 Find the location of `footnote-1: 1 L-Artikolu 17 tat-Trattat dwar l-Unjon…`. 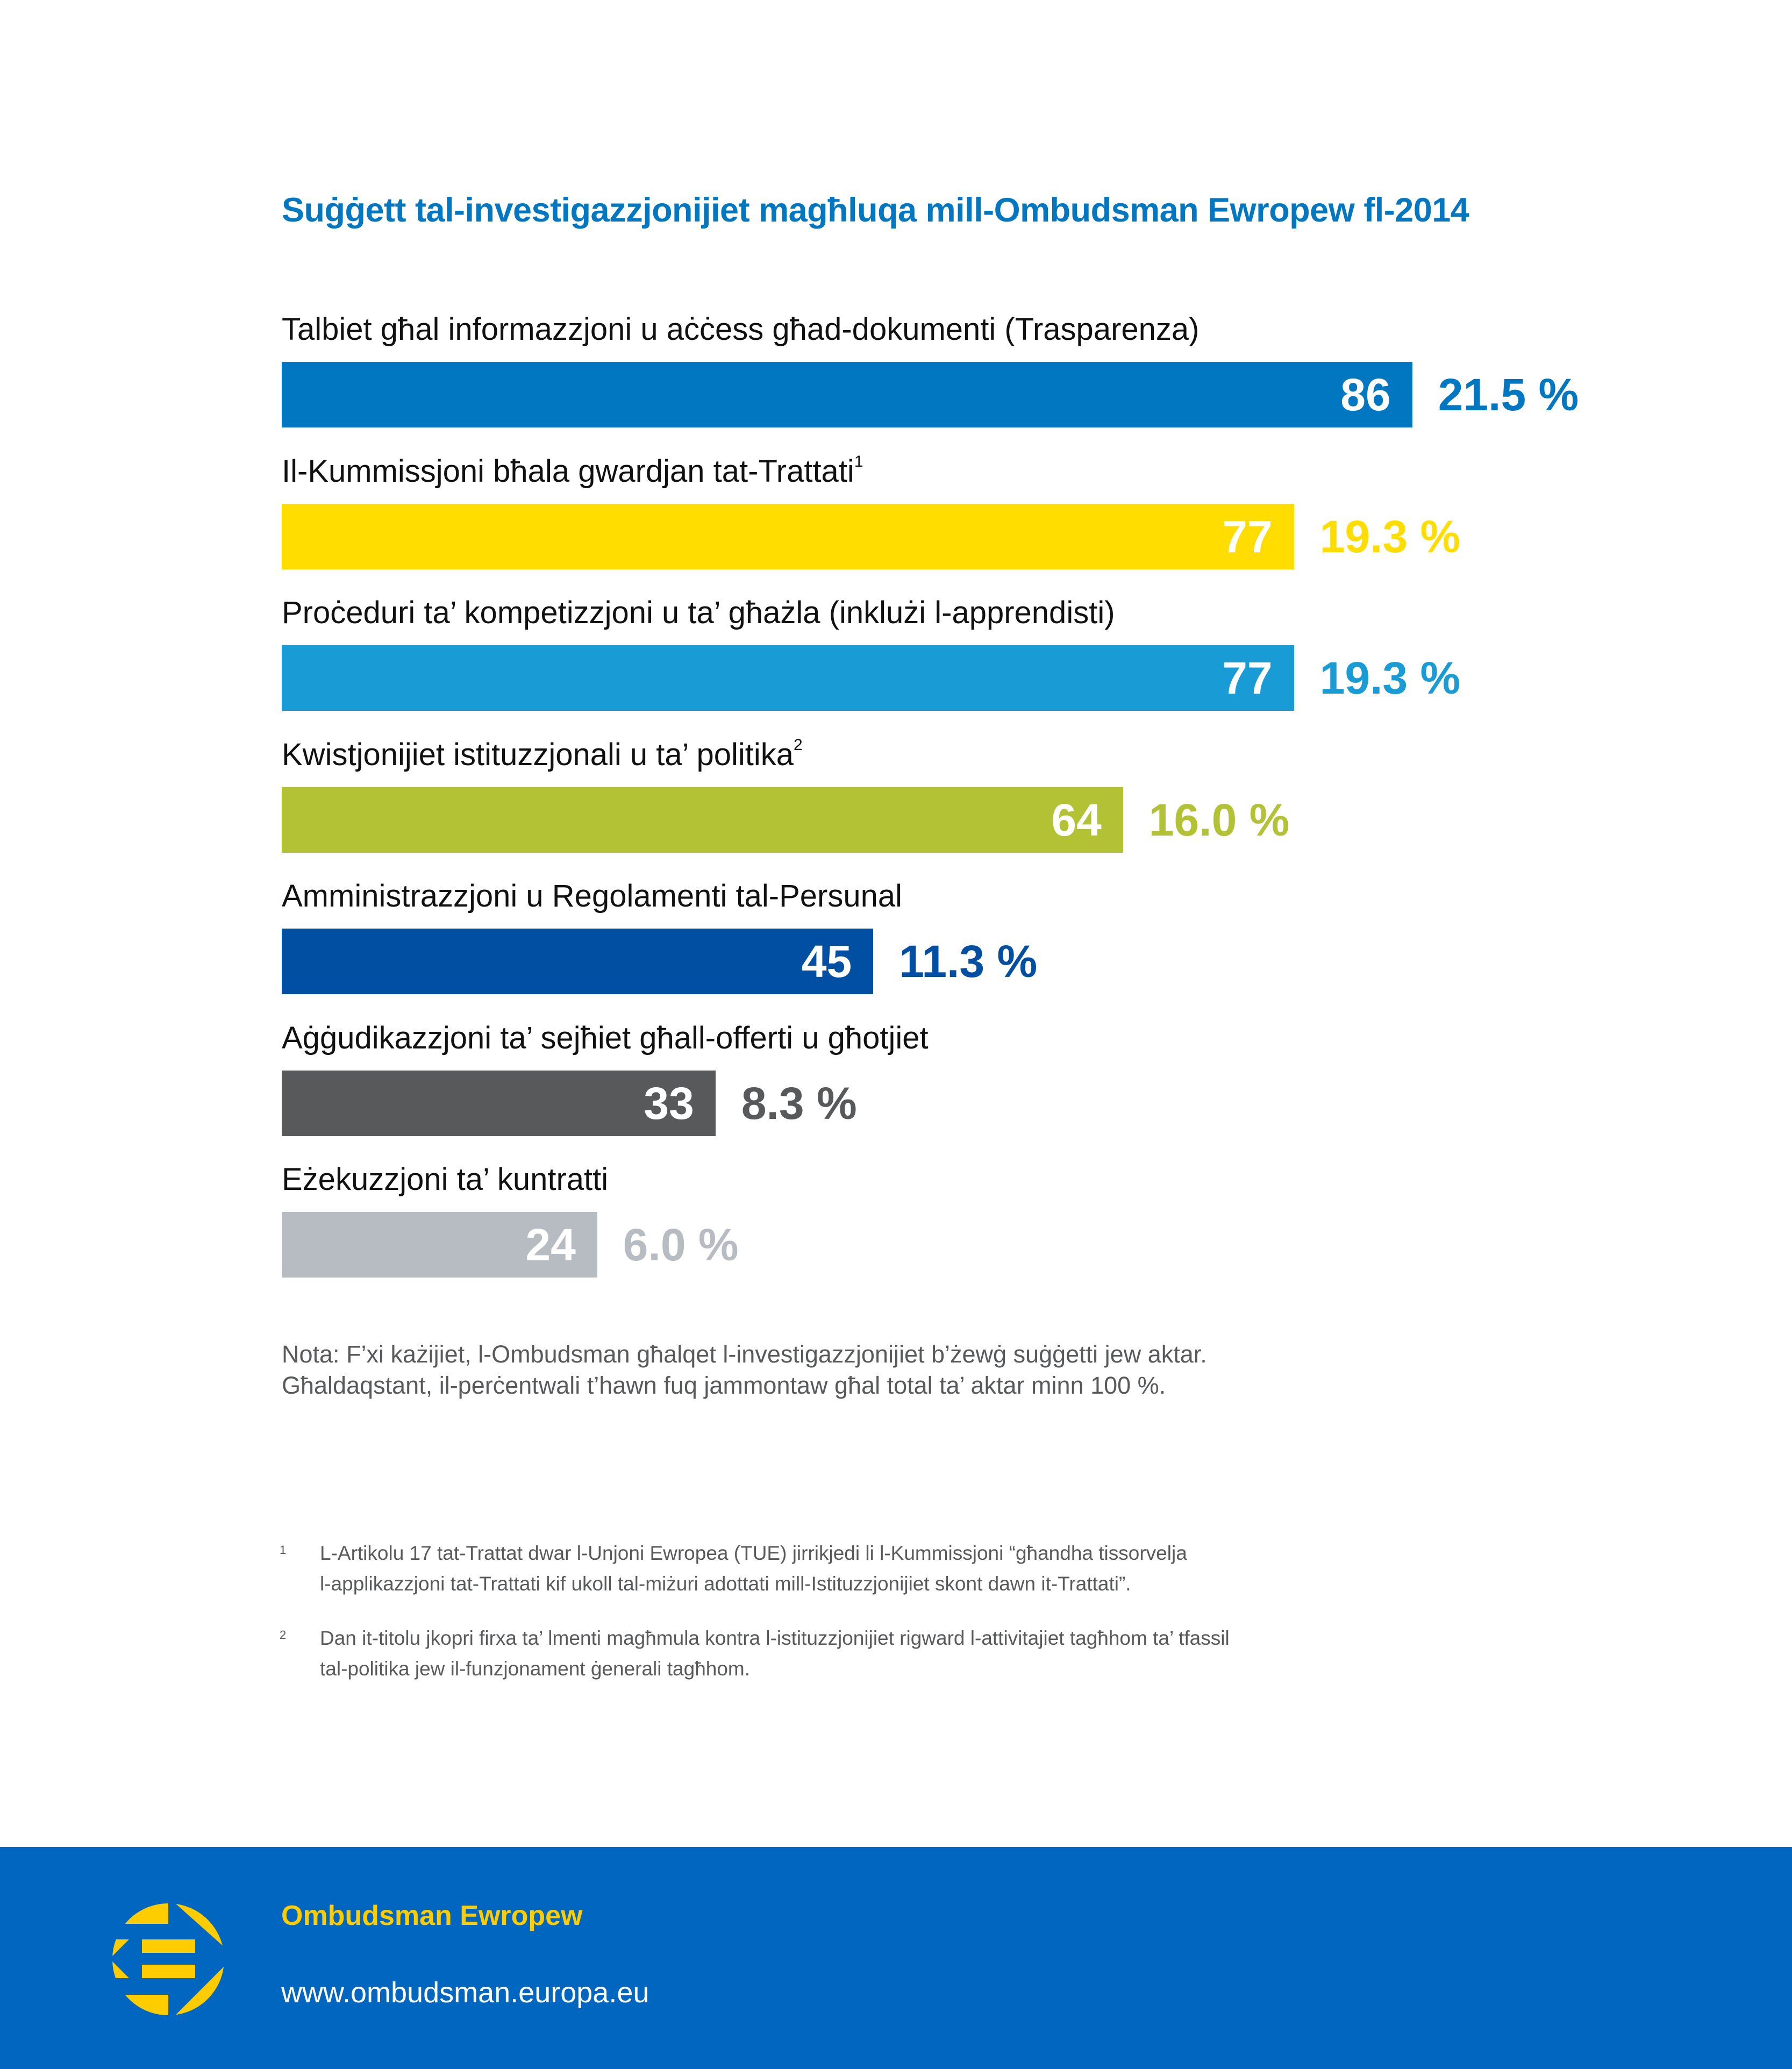

footnote-1: 1 L-Artikolu 17 tat-Trattat dwar l-Unjon… is located at coordinates (845, 1568).